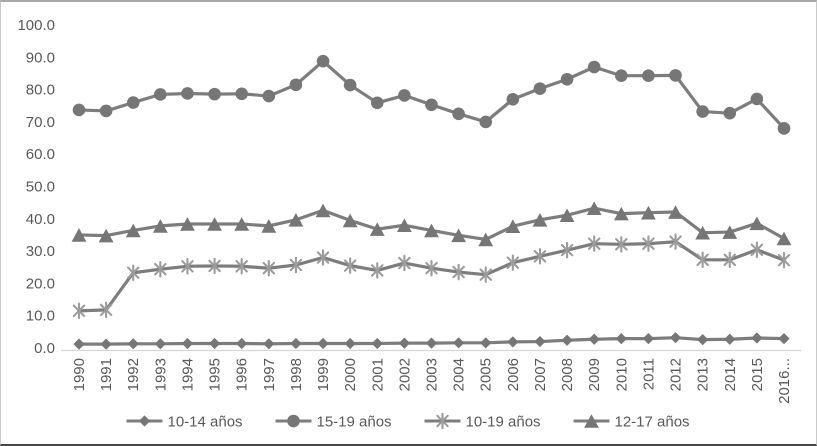  I want to click on x-axis-label: 1999, so click(323, 374).